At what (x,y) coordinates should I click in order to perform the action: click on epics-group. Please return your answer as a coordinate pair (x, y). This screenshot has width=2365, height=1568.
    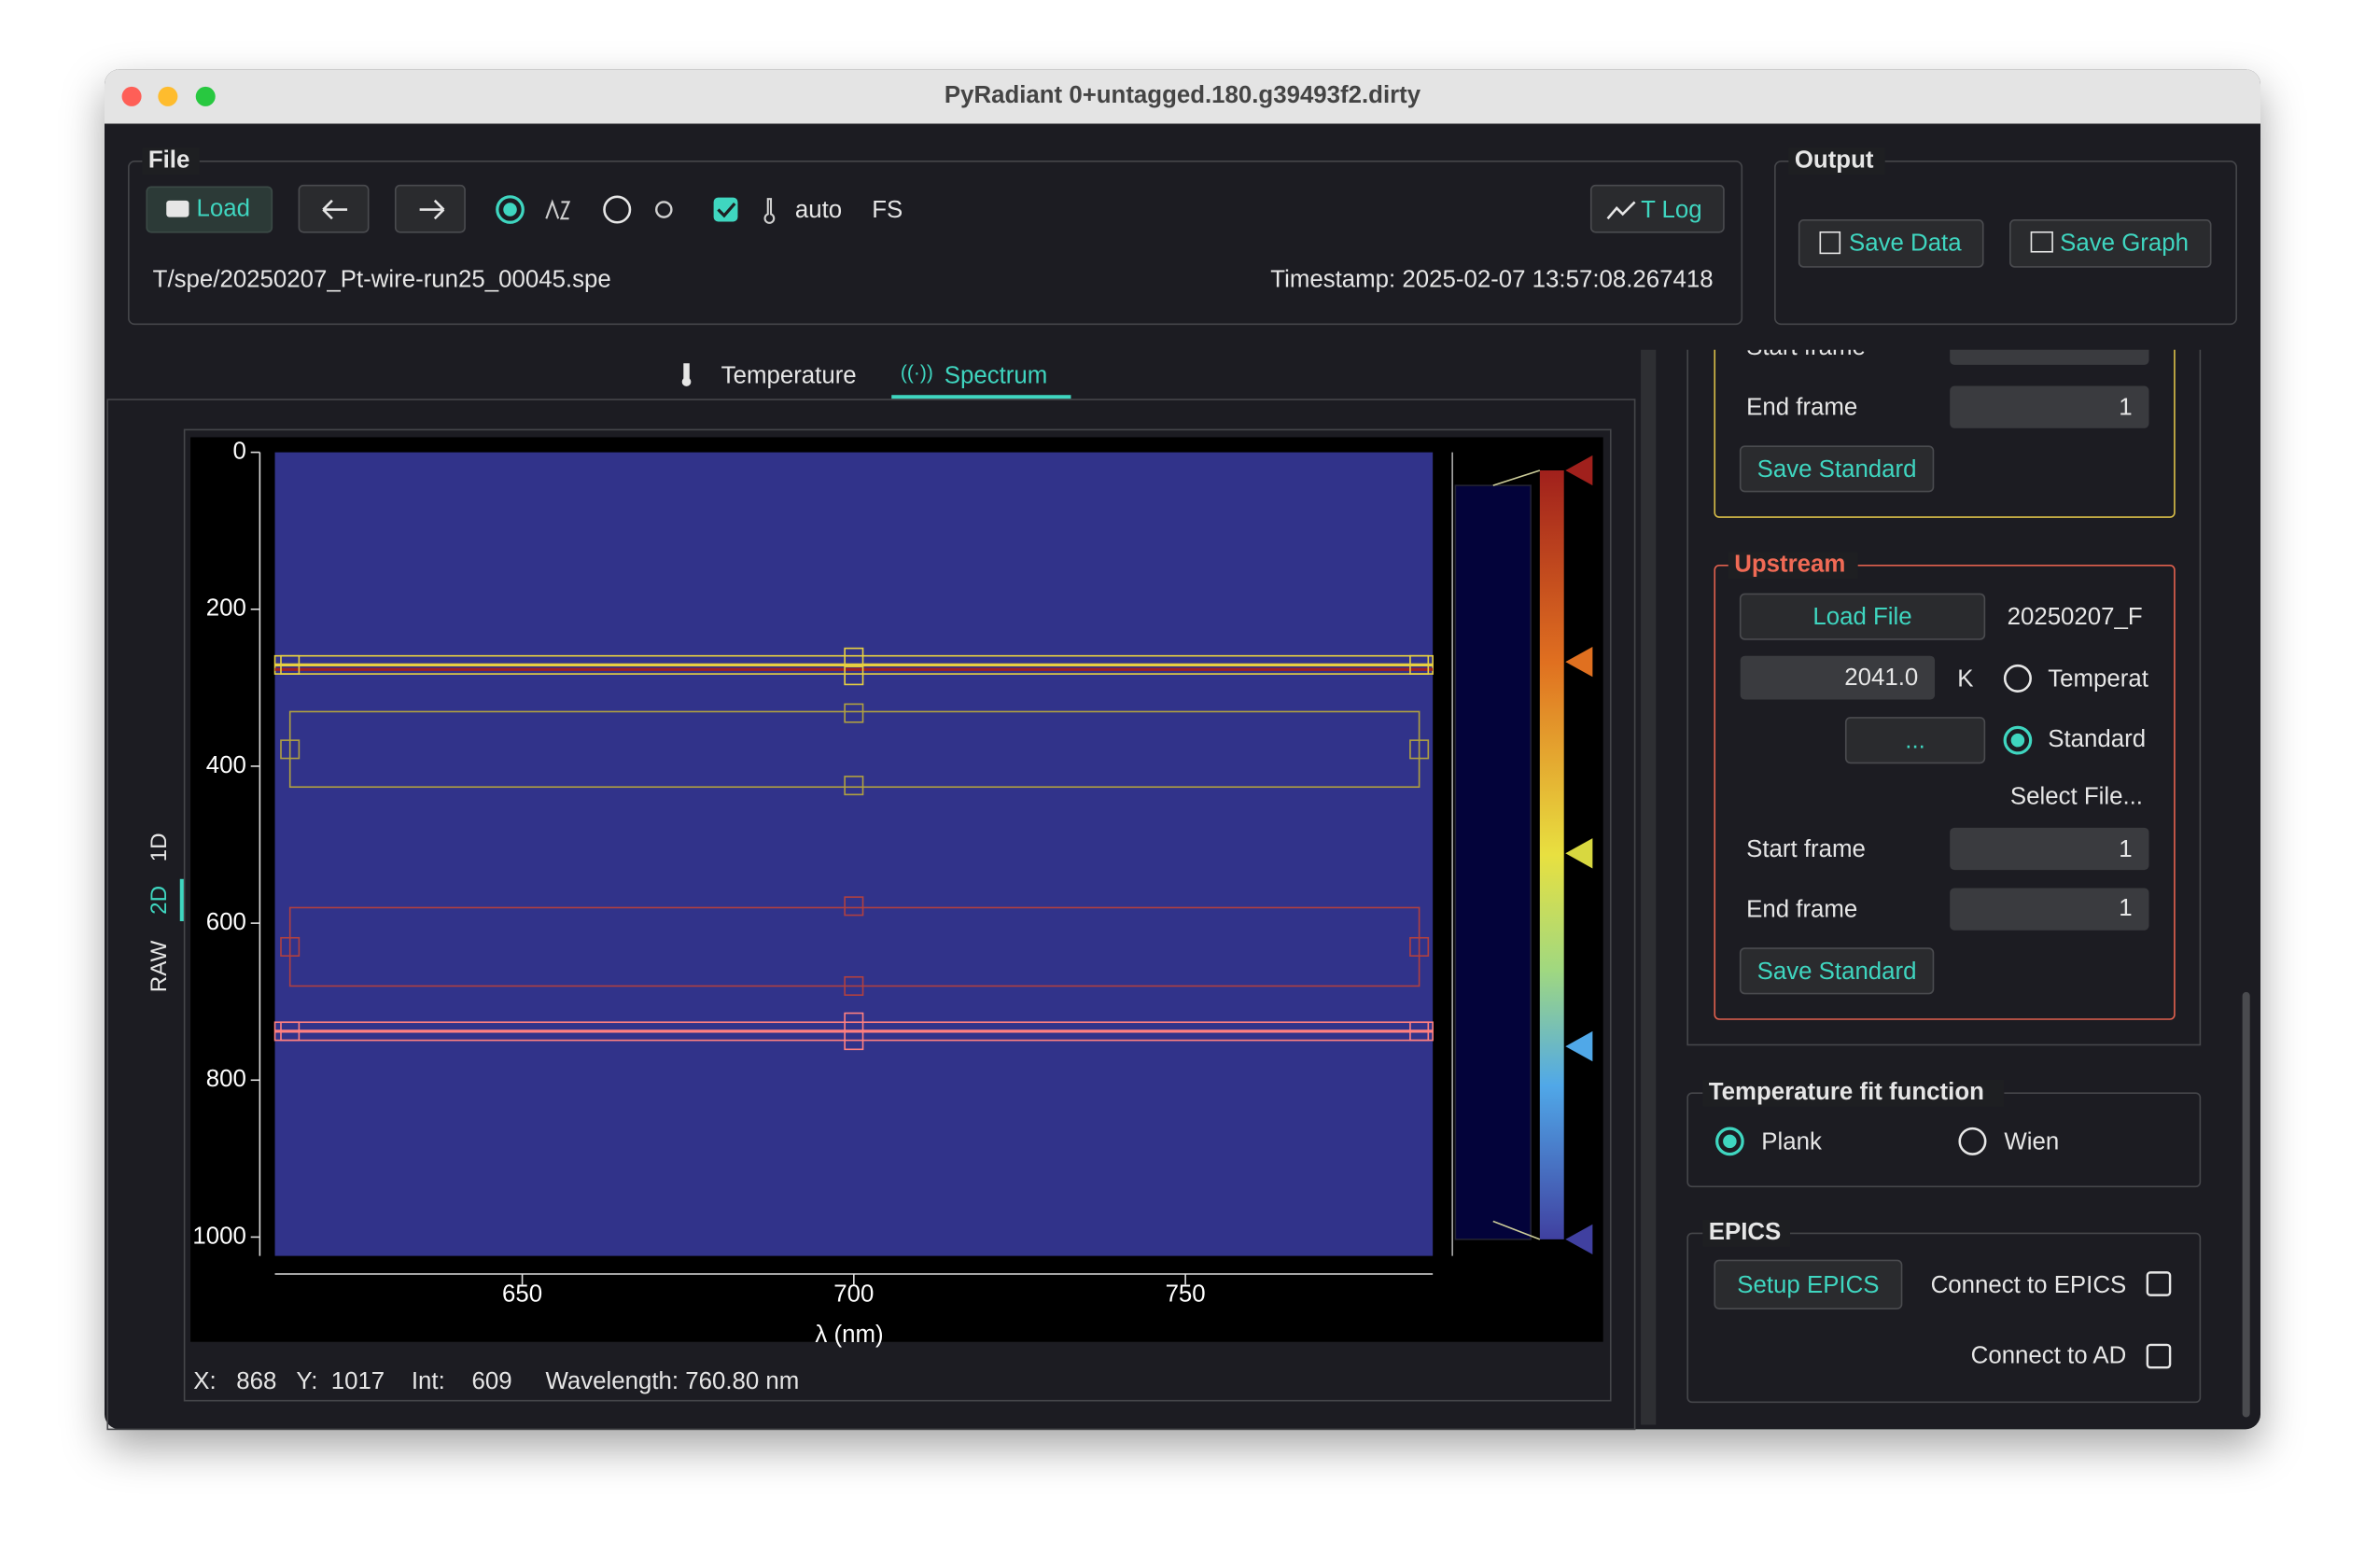
    Looking at the image, I should click on (1944, 1318).